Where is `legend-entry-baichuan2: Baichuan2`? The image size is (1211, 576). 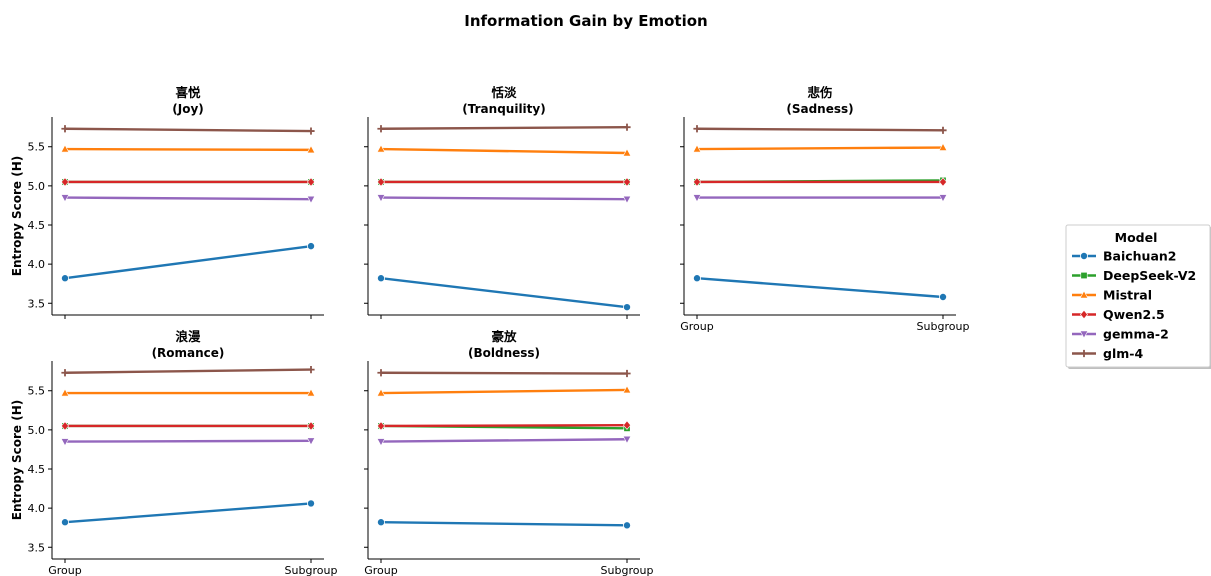
legend-entry-baichuan2: Baichuan2 is located at coordinates (1124, 256).